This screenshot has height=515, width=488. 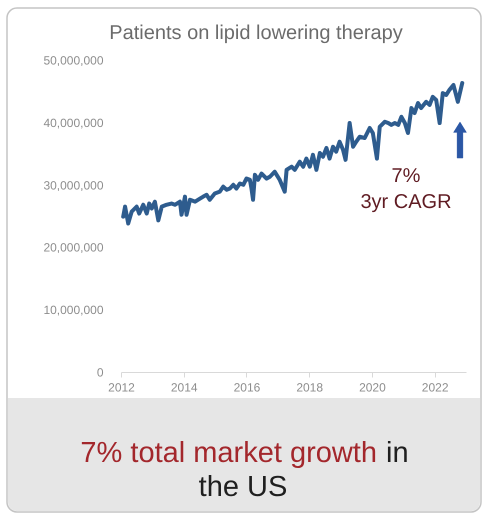 I want to click on x-tick-label: 2020, so click(x=372, y=387).